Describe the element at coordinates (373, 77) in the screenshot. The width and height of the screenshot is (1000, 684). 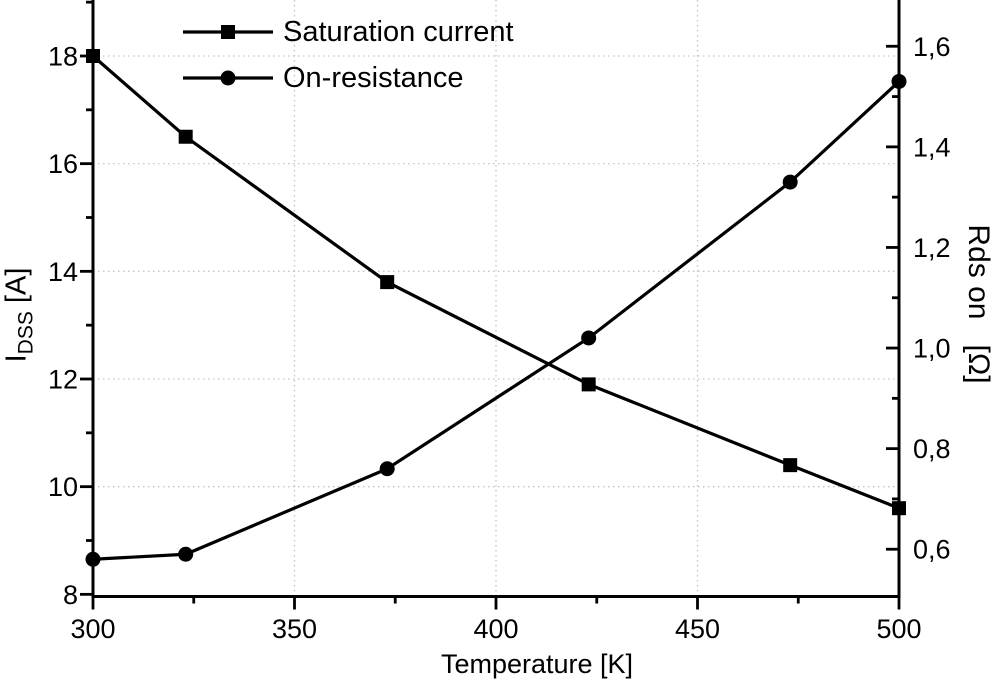
I see `legend-label: On-resistance` at that location.